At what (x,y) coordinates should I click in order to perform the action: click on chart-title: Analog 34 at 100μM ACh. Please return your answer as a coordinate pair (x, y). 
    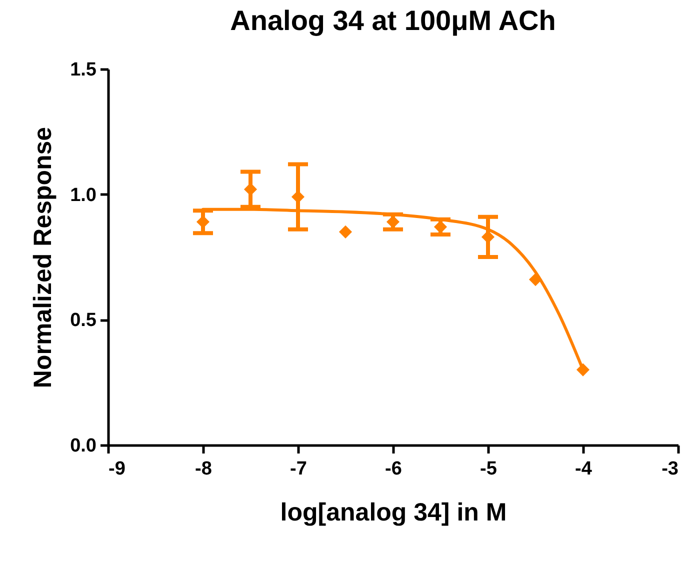
    Looking at the image, I should click on (393, 20).